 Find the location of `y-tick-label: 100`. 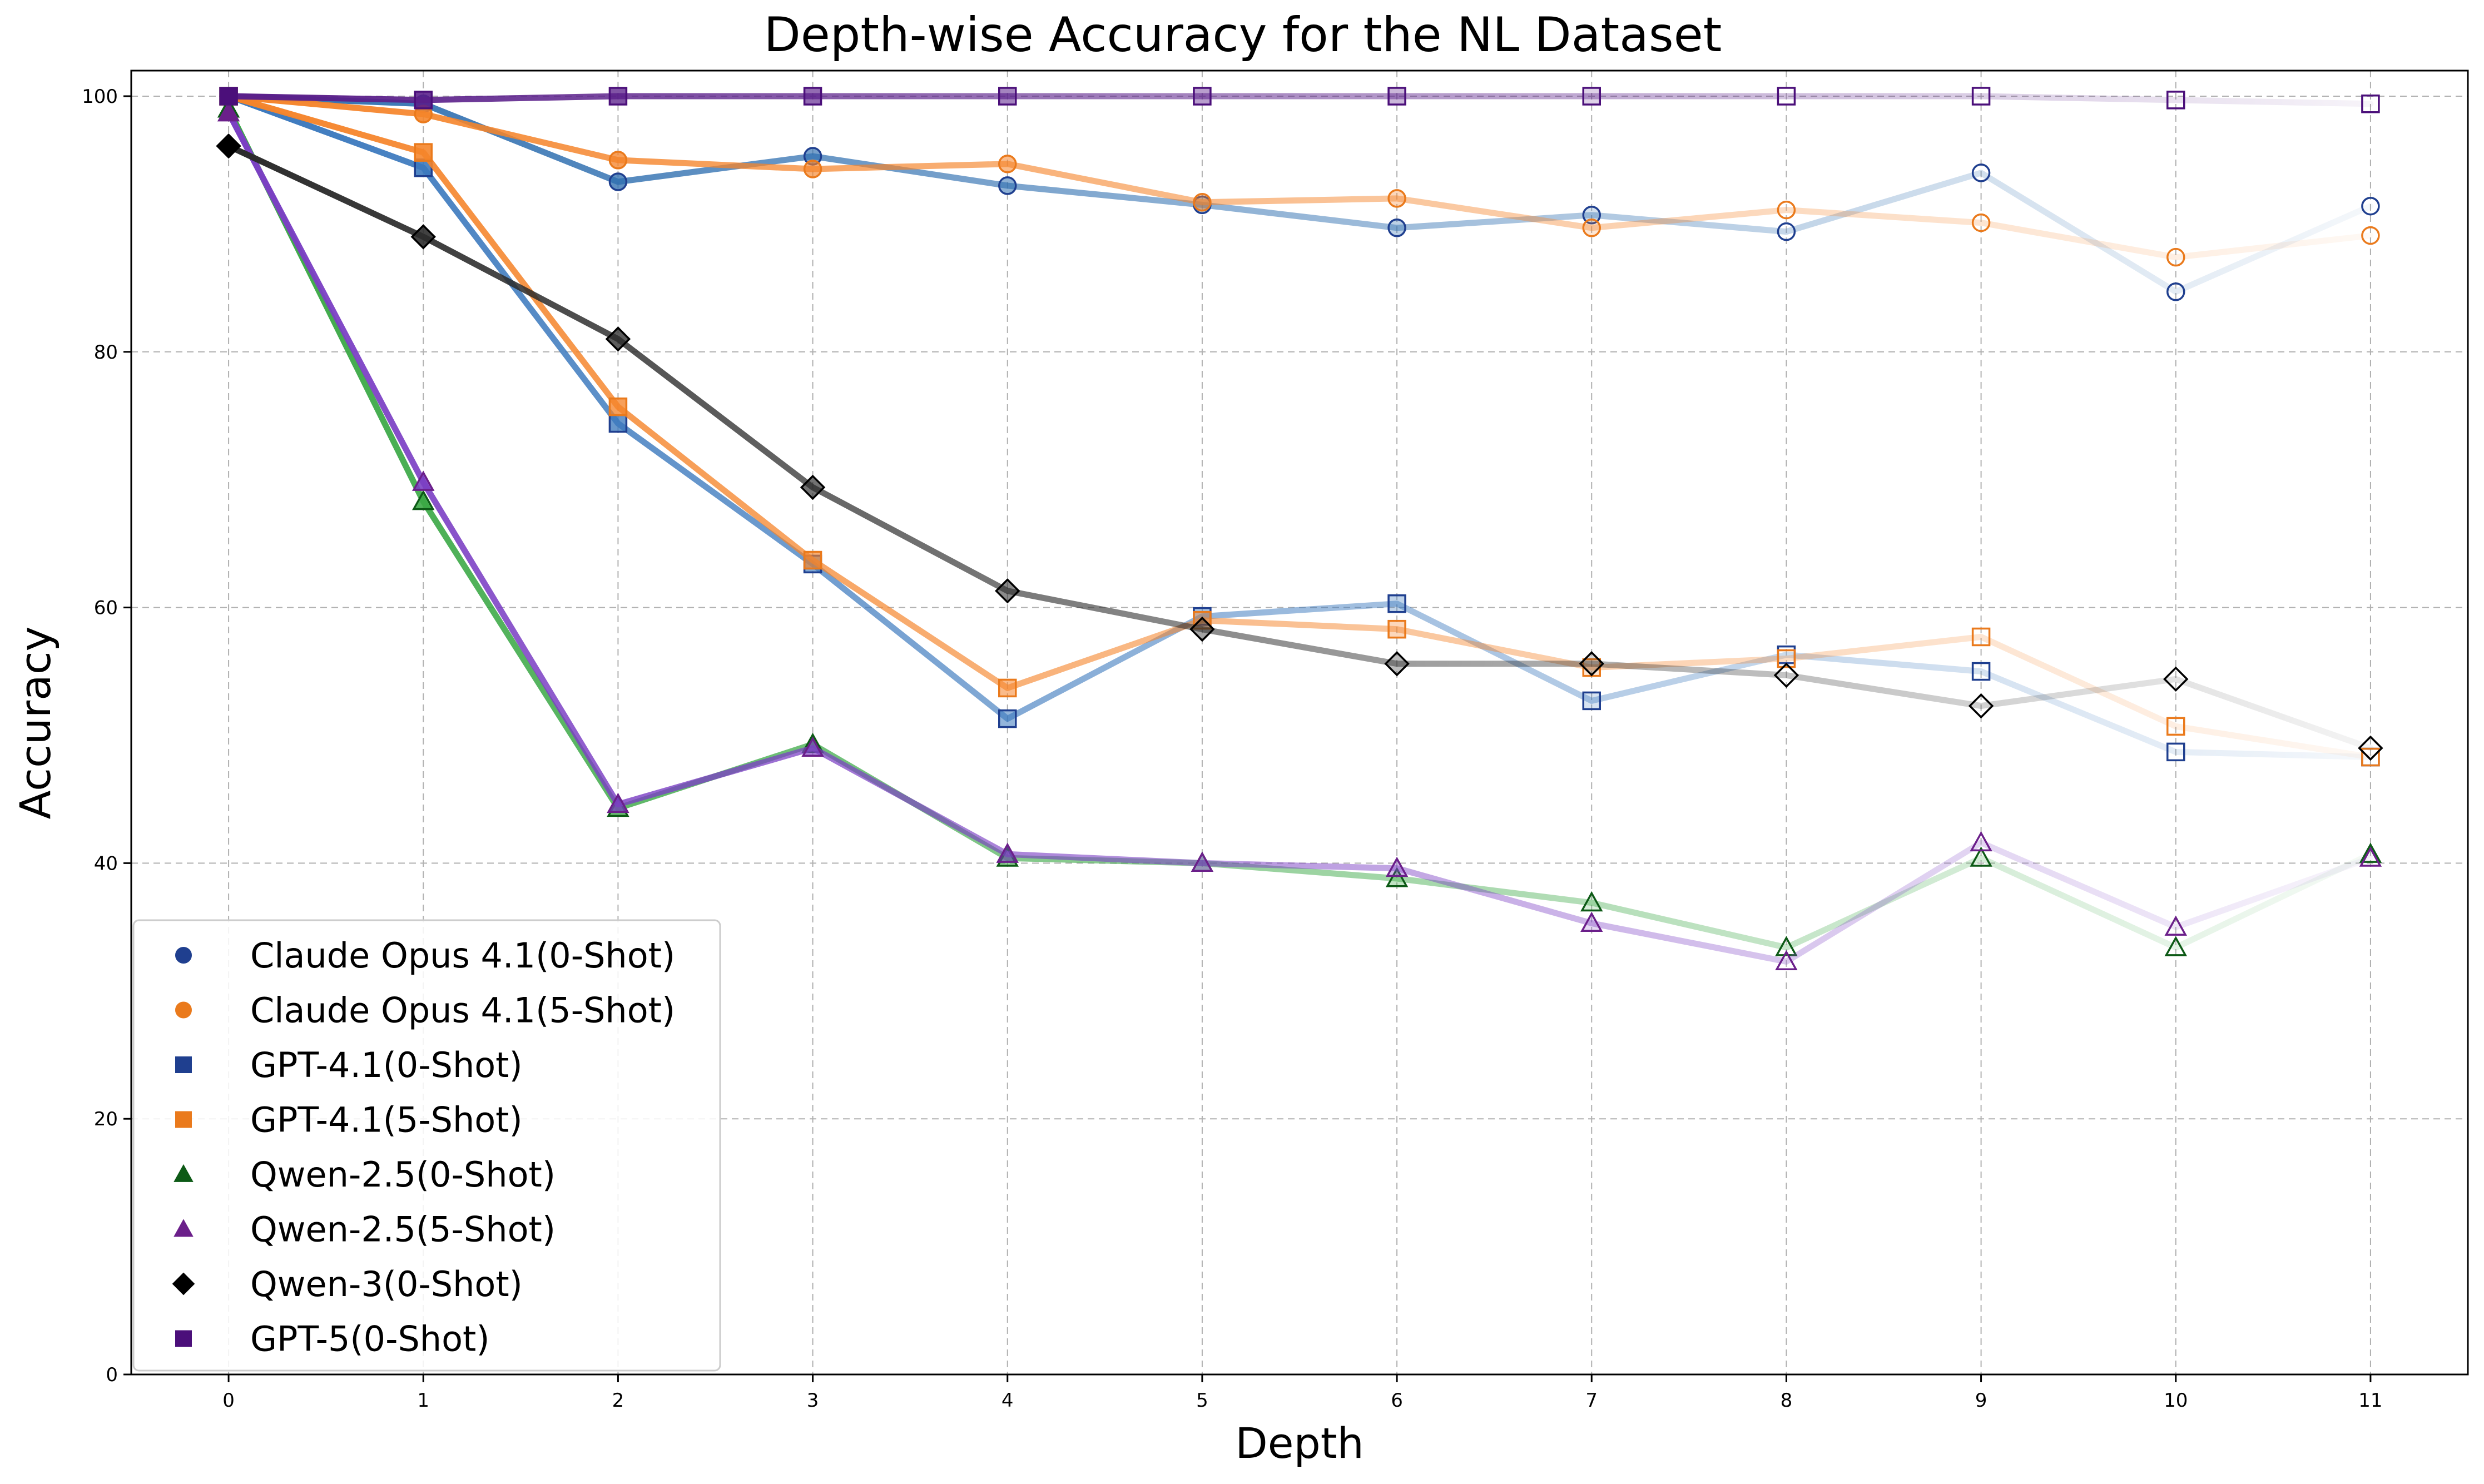

y-tick-label: 100 is located at coordinates (100, 97).